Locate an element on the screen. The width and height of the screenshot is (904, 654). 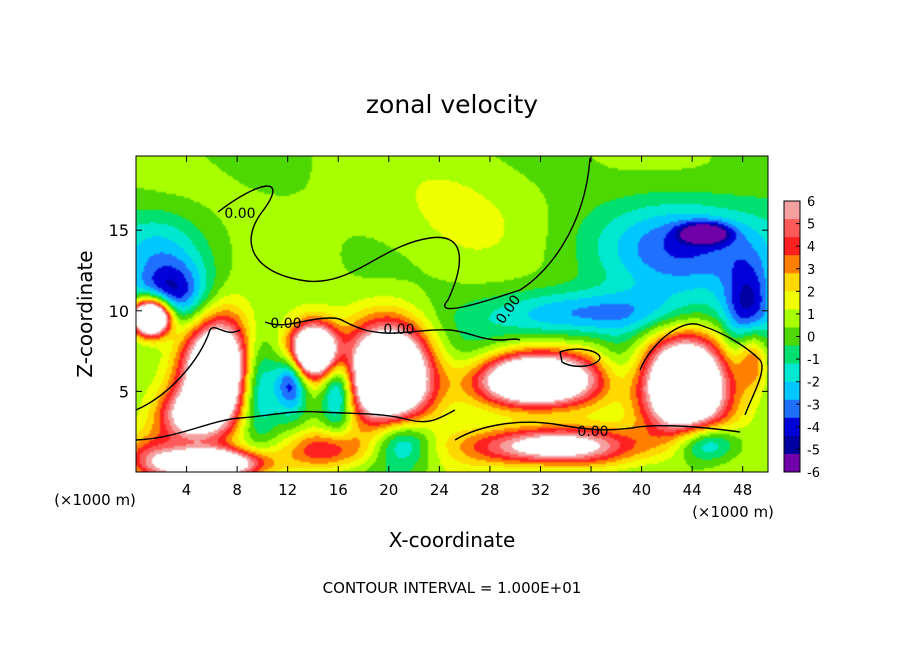
y-tick-label: 15 is located at coordinates (119, 230).